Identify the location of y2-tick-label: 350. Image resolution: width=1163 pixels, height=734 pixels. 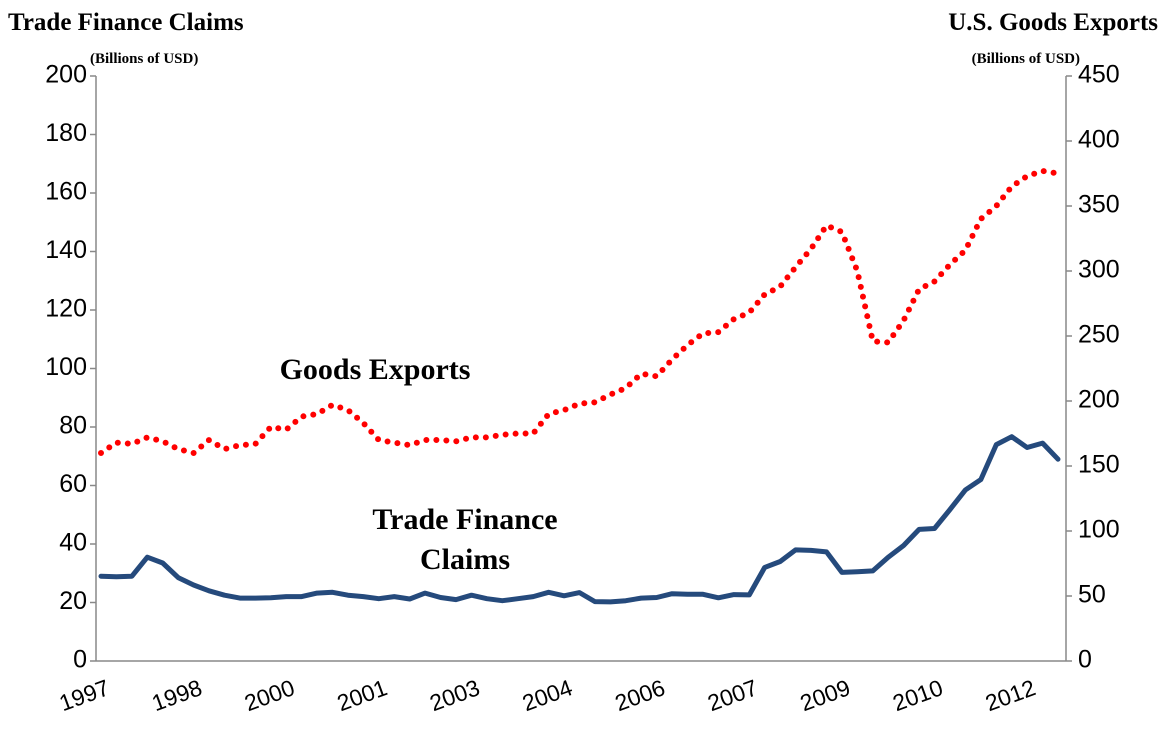
(1099, 205).